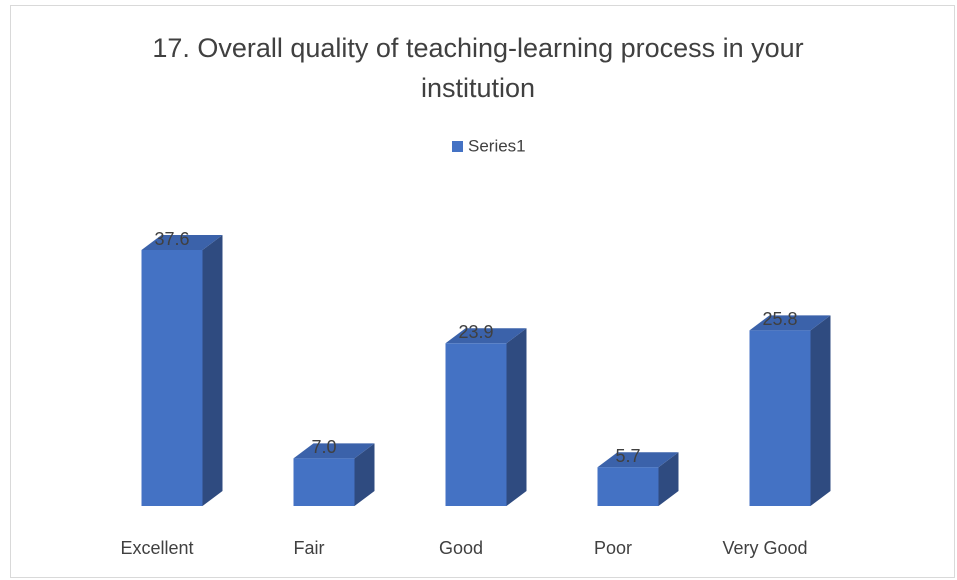 The image size is (957, 580). Describe the element at coordinates (764, 548) in the screenshot. I see `x-tick-label: Very Good` at that location.